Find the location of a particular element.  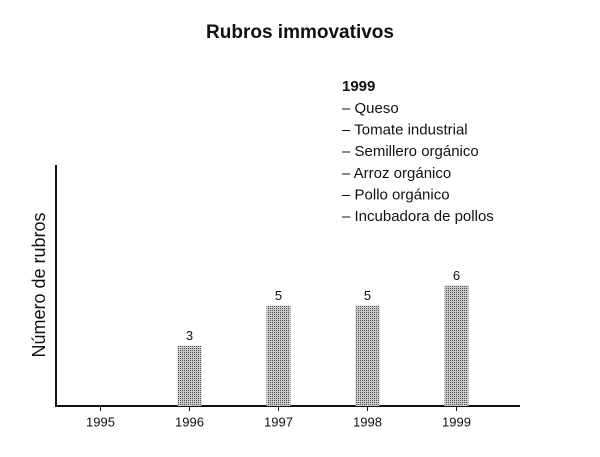

annotation-item: – Arroz orgánico is located at coordinates (396, 173).